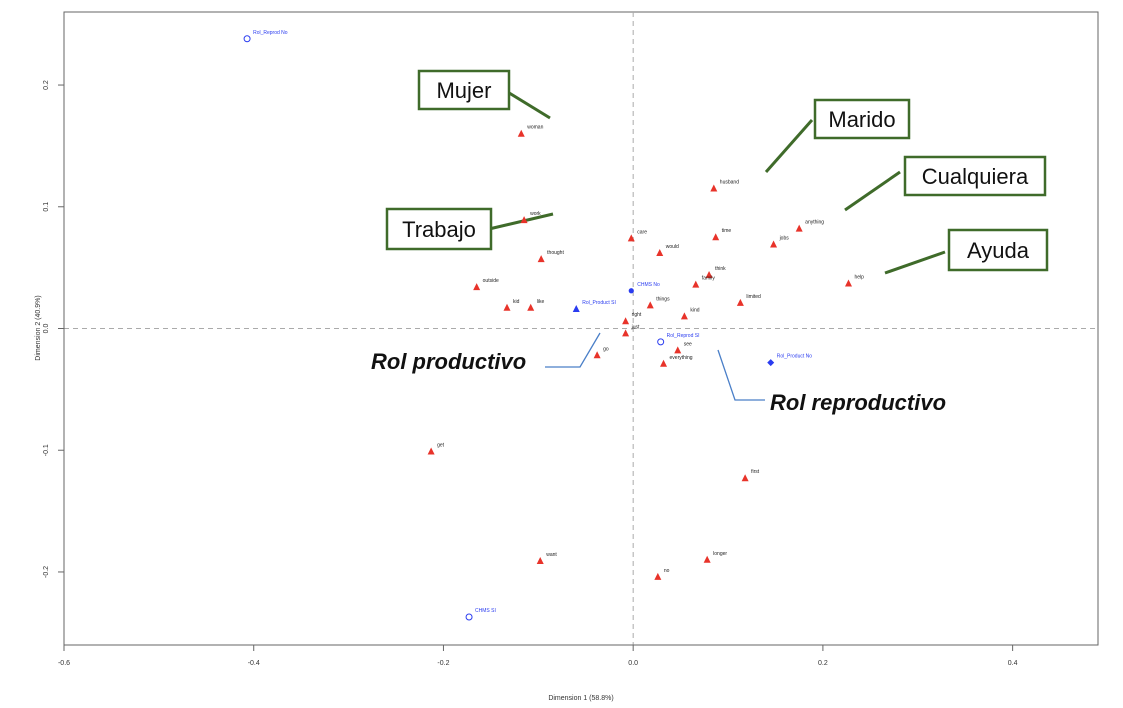 Image resolution: width=1123 pixels, height=708 pixels. I want to click on annotation-mujer: Mujer, so click(464, 90).